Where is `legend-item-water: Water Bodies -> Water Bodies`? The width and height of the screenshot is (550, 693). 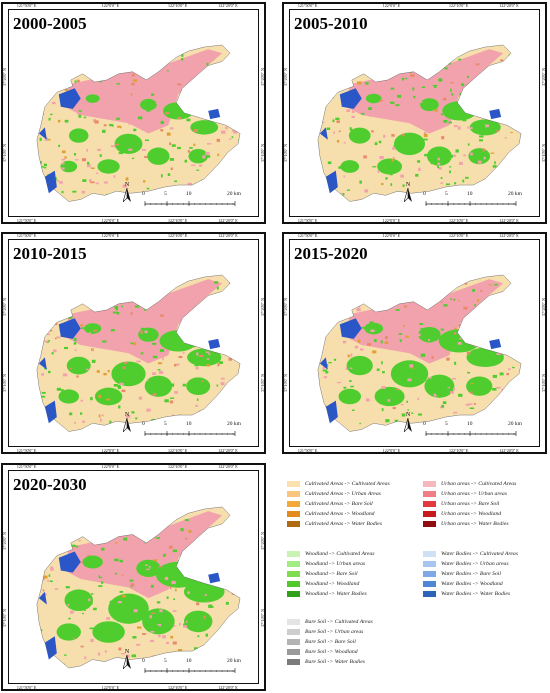
legend-item-water: Water Bodies -> Water Bodies is located at coordinates (466, 593).